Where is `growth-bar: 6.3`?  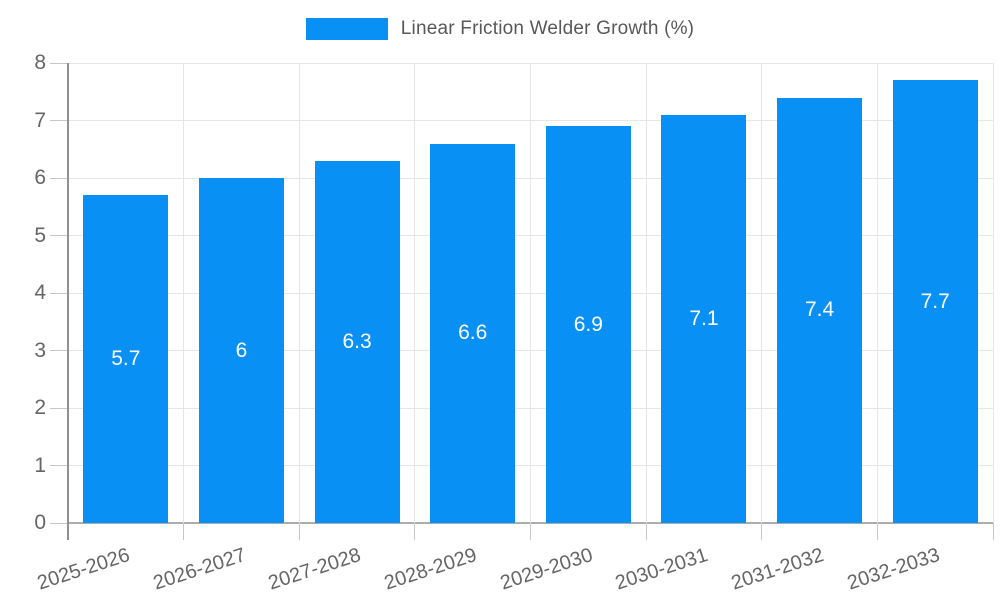 growth-bar: 6.3 is located at coordinates (357, 341).